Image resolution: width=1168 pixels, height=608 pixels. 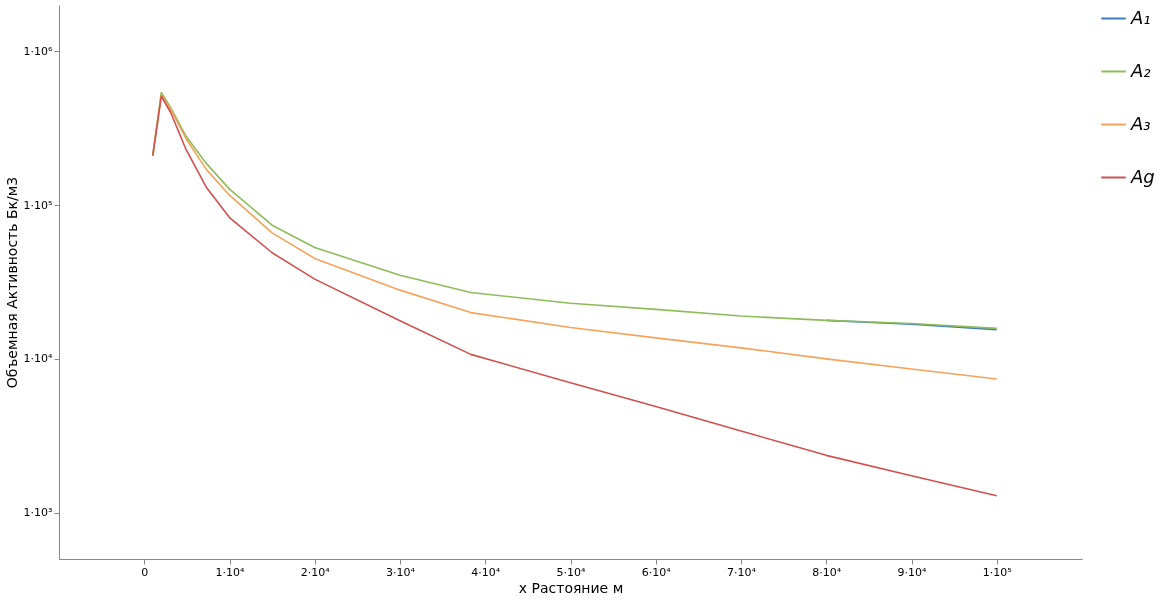 I want to click on y-tick-label: 1·10⁶, so click(x=38, y=51).